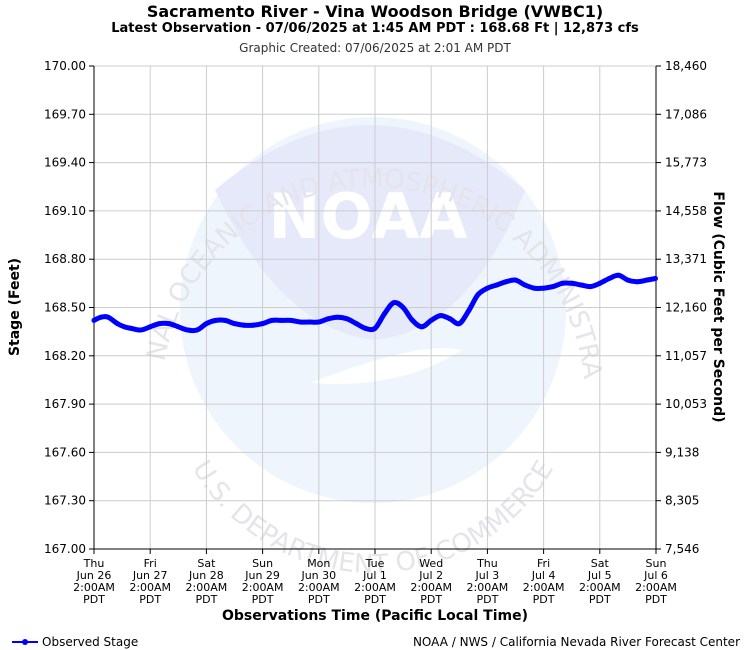 This screenshot has height=650, width=750. What do you see at coordinates (65, 66) in the screenshot?
I see `y-tick-label: 170.00` at bounding box center [65, 66].